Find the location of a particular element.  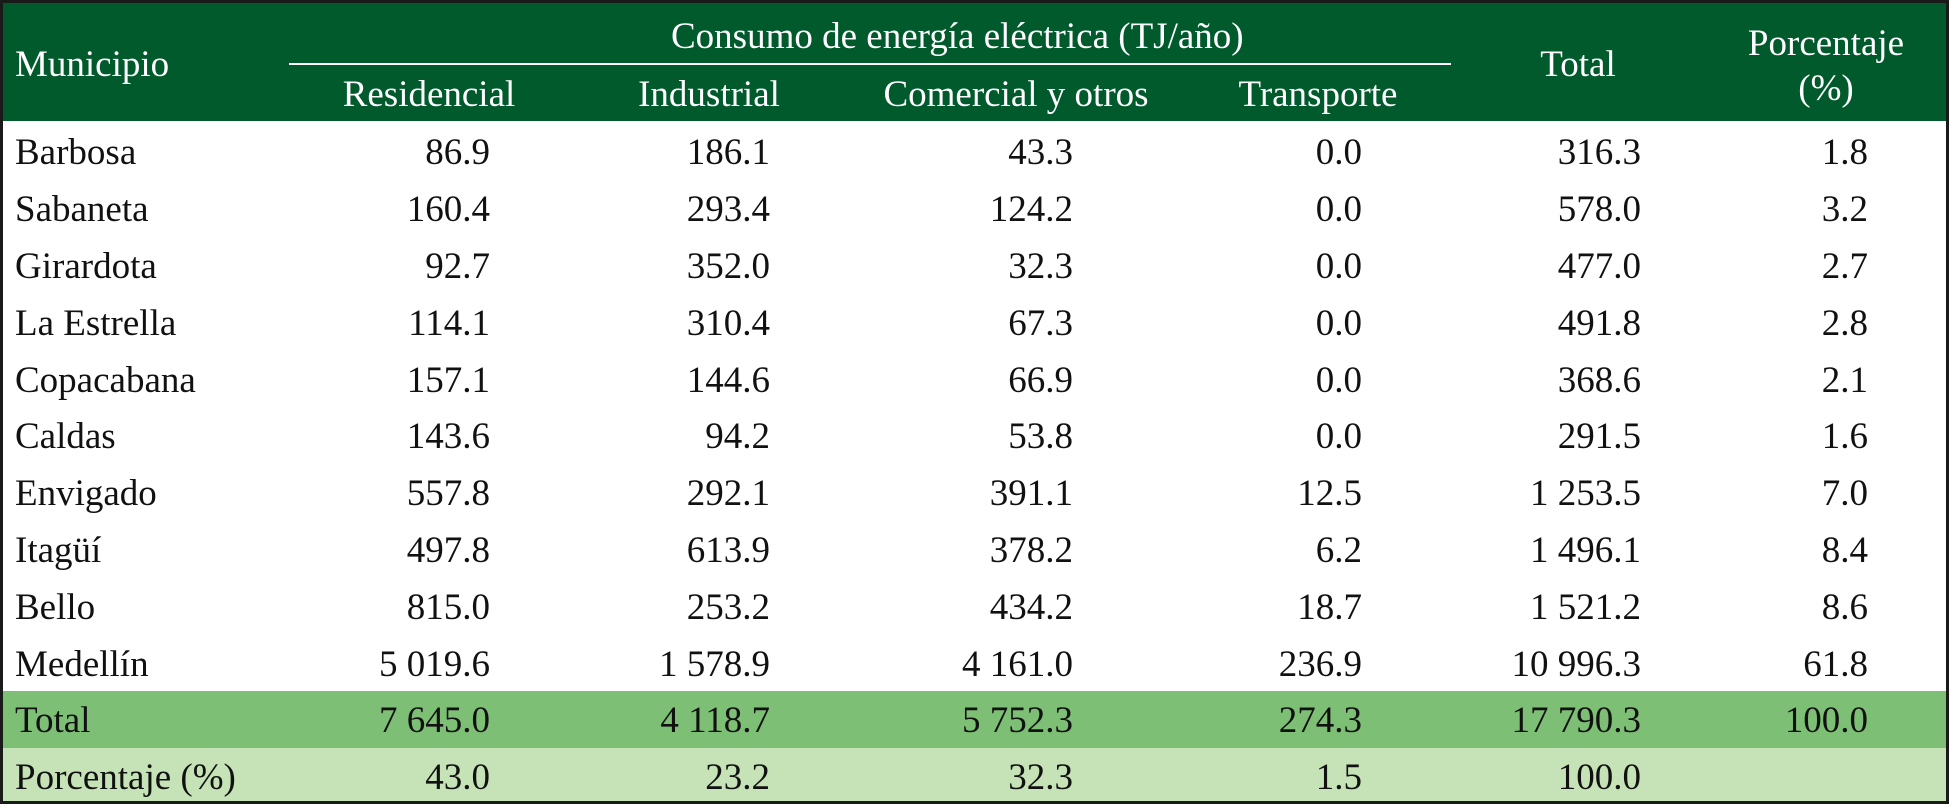

cell-value: 378.2 is located at coordinates (1031, 550).